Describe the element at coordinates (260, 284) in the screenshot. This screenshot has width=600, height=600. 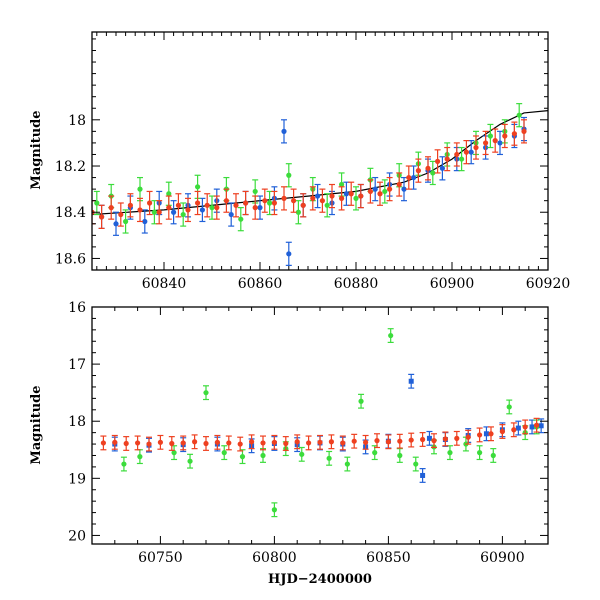
I see `x-tick-label: 60860` at that location.